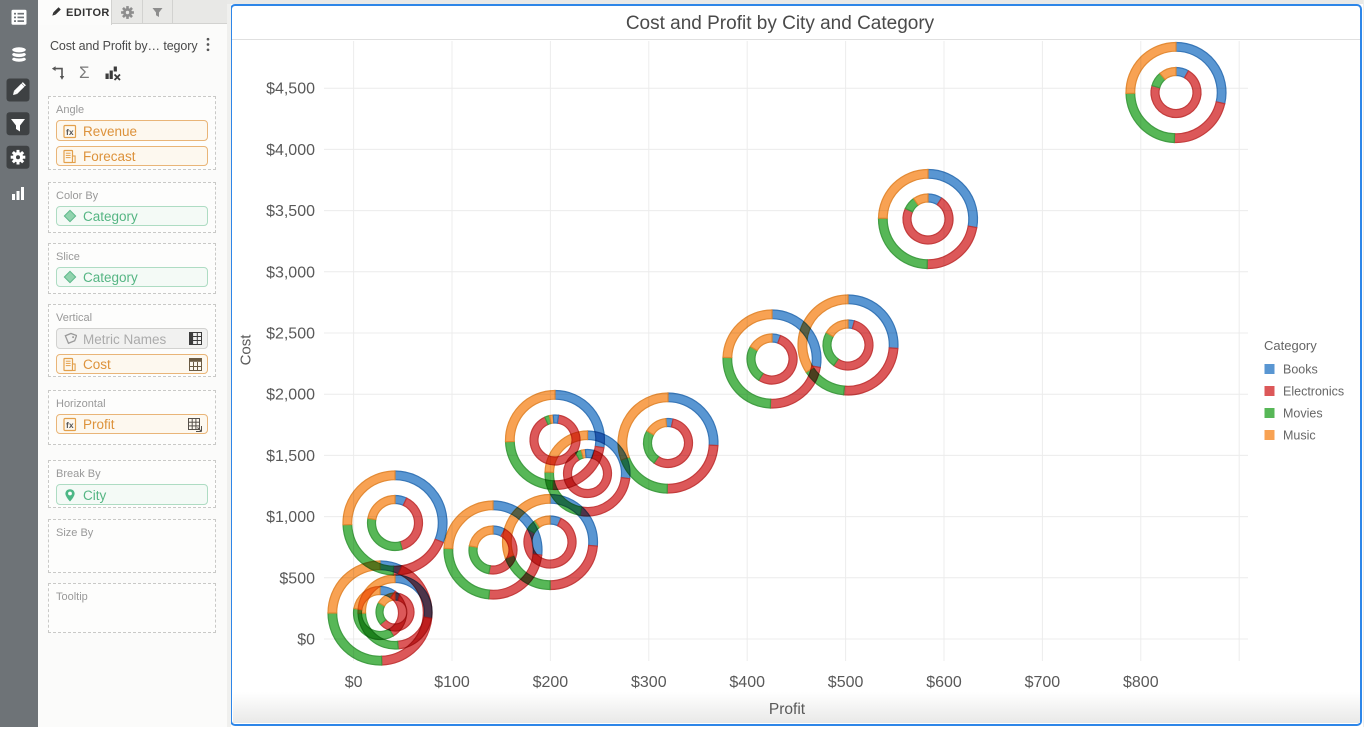 Image resolution: width=1364 pixels, height=732 pixels. Describe the element at coordinates (290, 517) in the screenshot. I see `svg-text: $1,000` at that location.